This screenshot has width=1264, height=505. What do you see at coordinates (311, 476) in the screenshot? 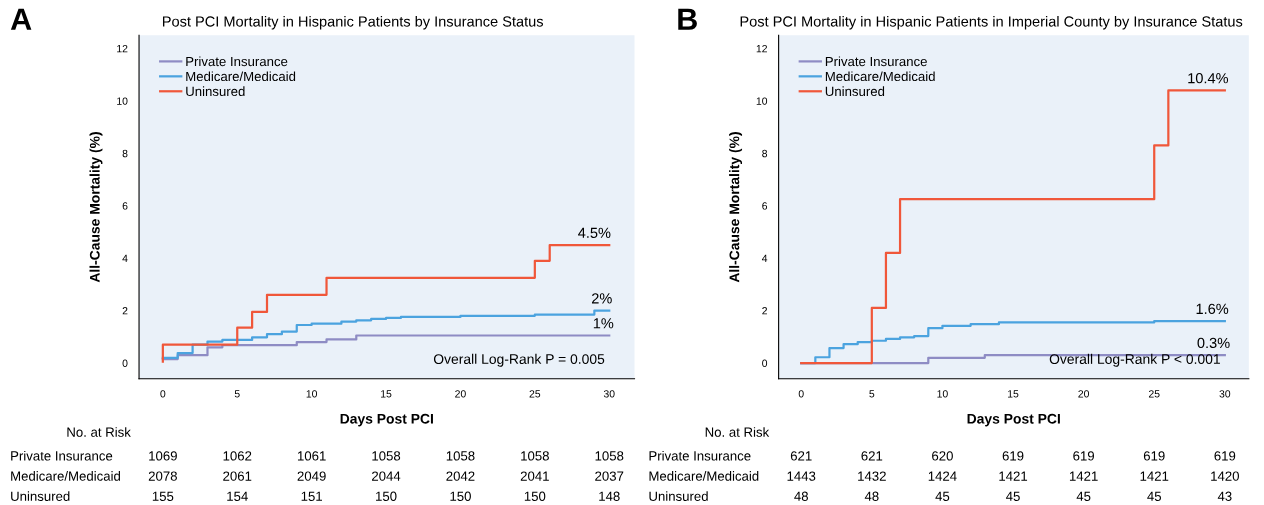
I see `text: 2049` at bounding box center [311, 476].